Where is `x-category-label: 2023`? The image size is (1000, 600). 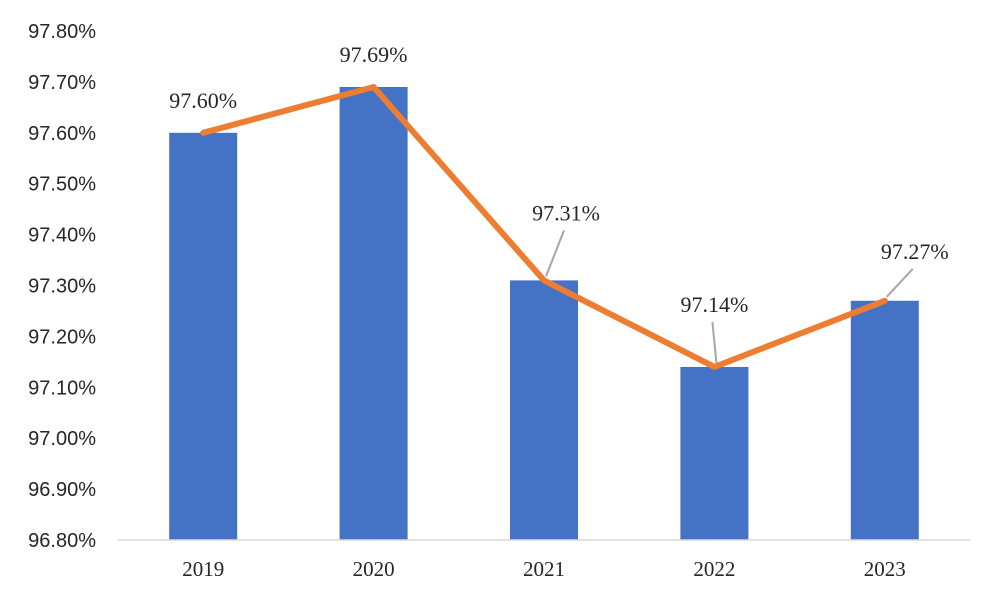 x-category-label: 2023 is located at coordinates (885, 569).